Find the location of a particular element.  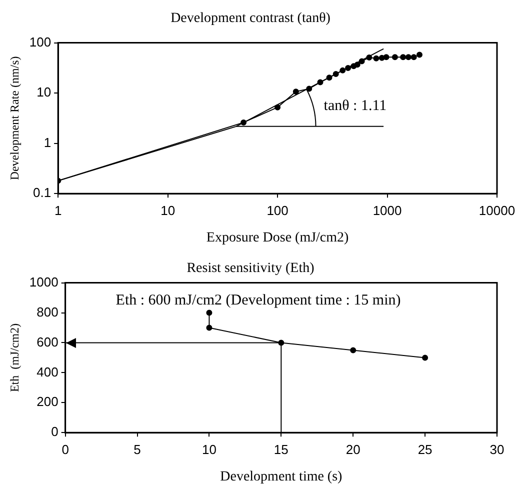

x-tick-label: 15 is located at coordinates (281, 449).